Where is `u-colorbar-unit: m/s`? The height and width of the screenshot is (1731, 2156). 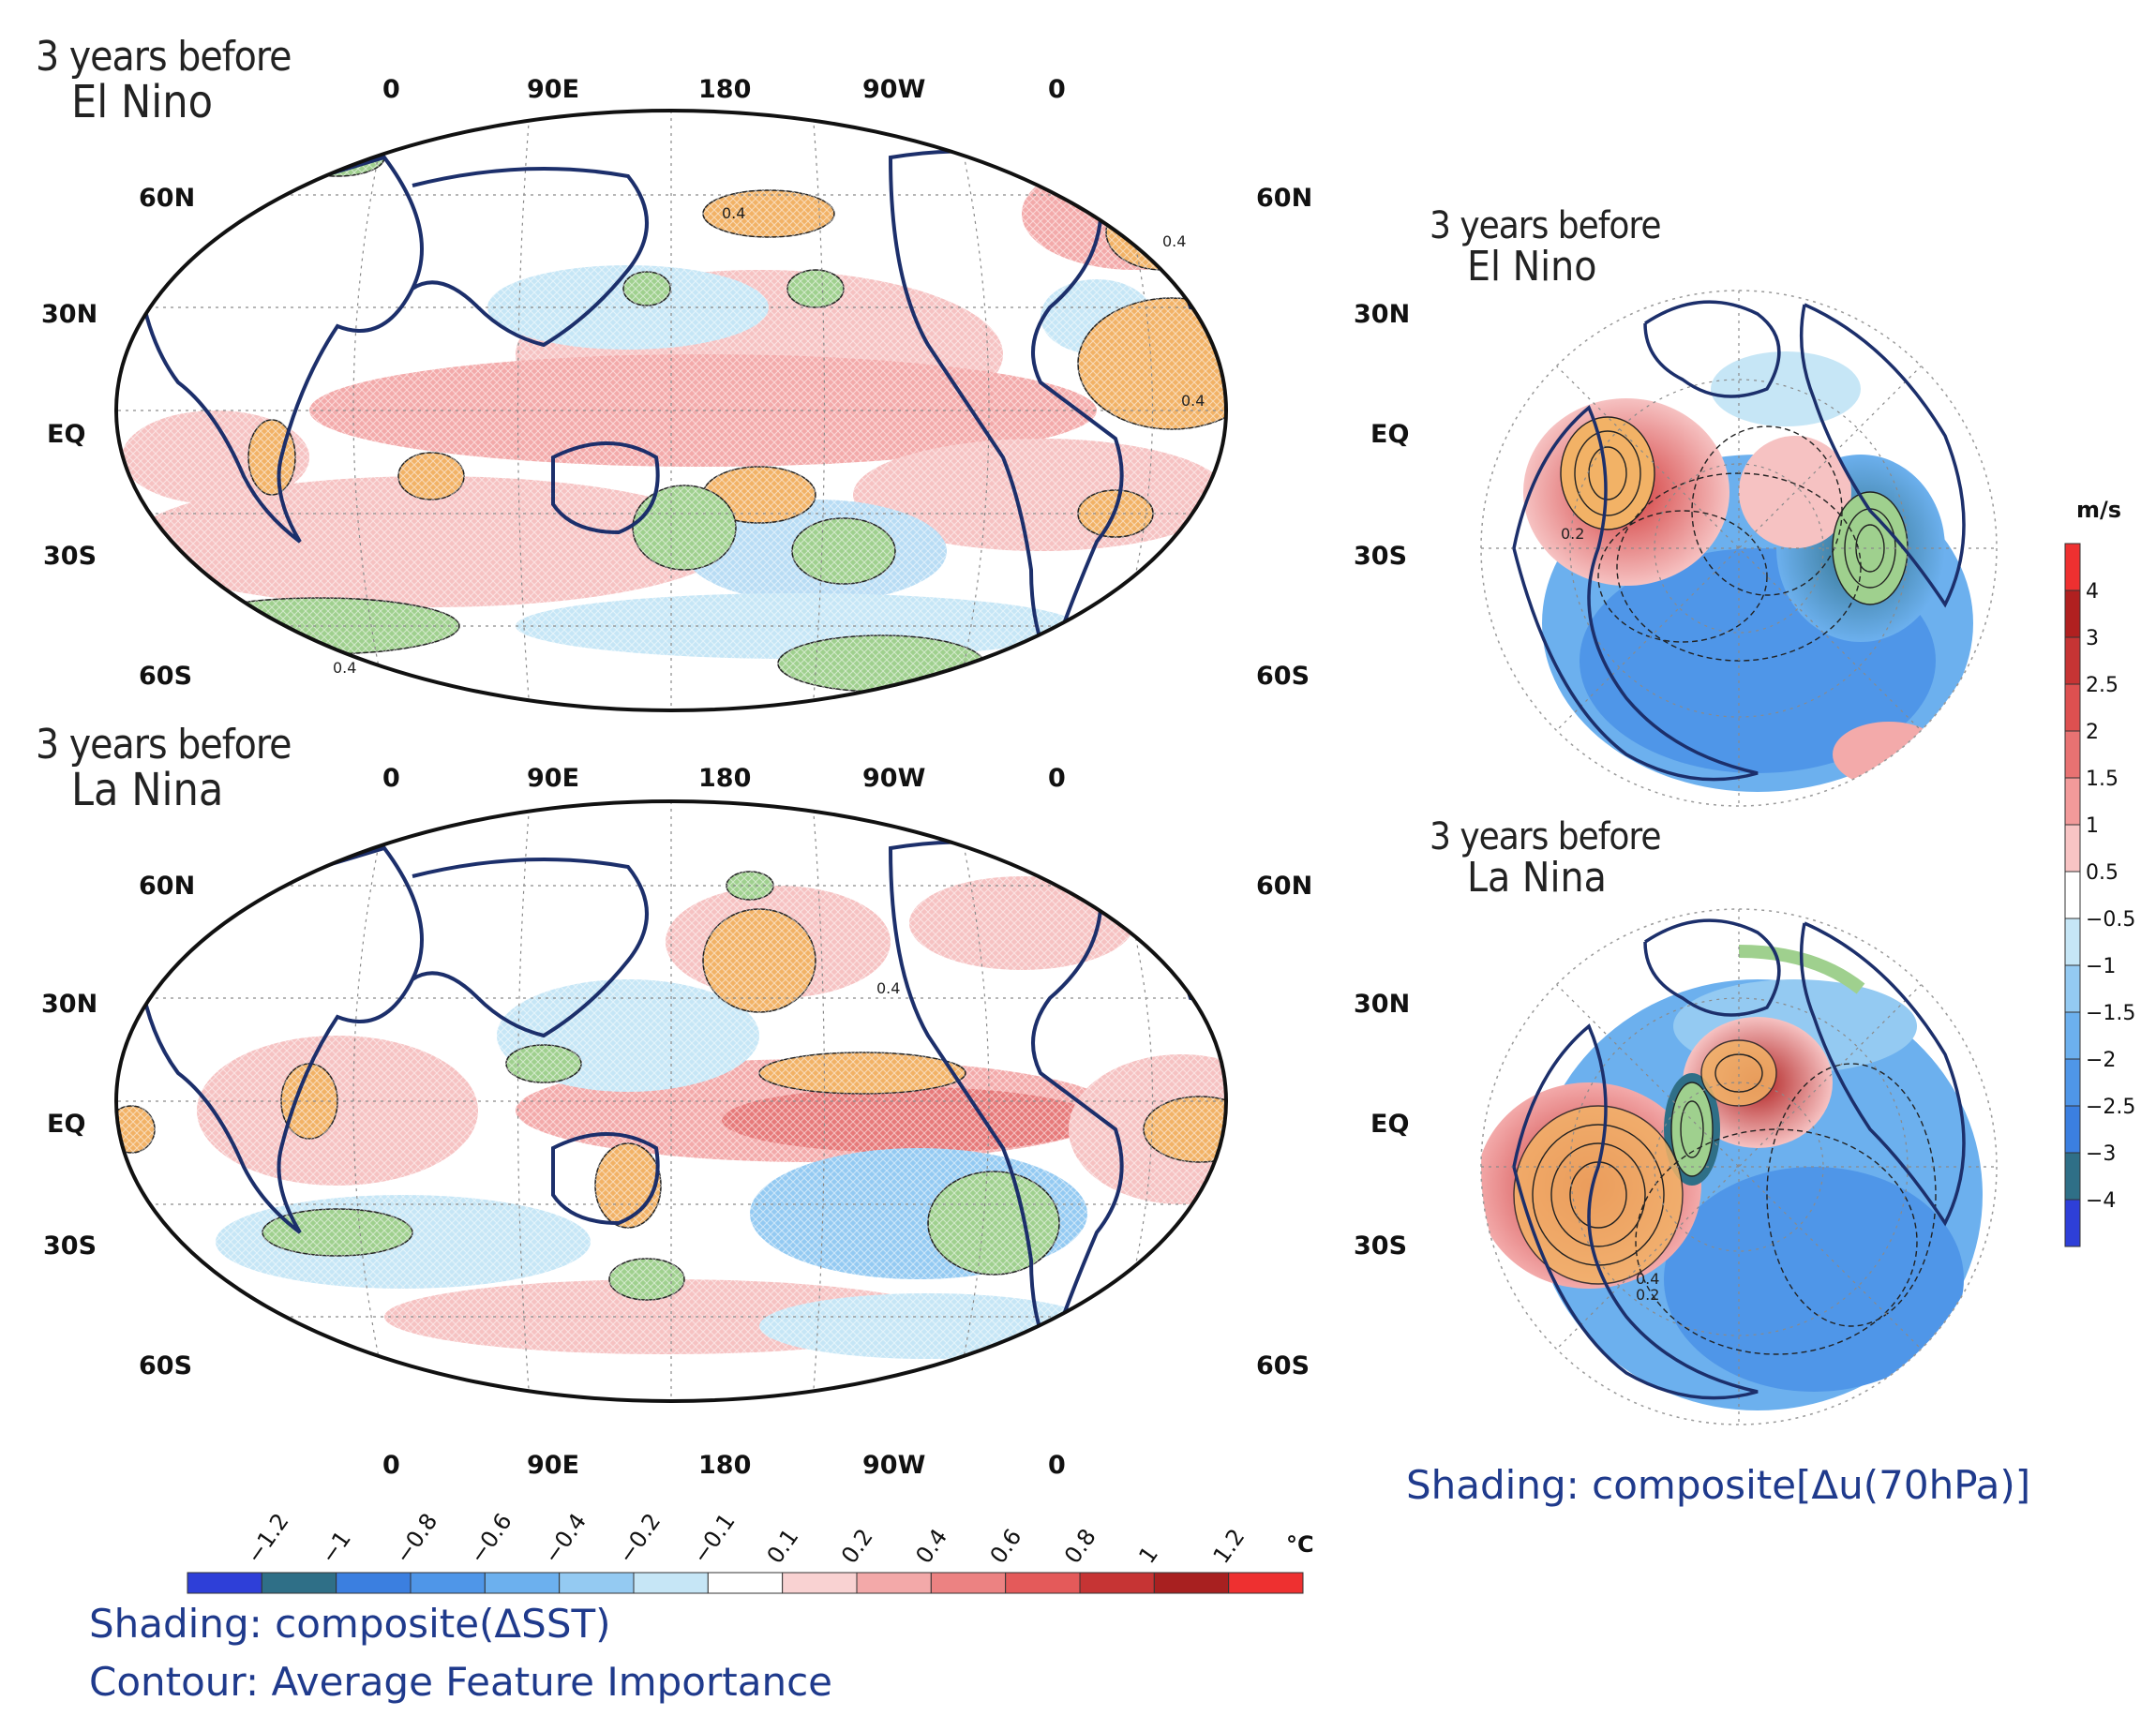 u-colorbar-unit: m/s is located at coordinates (2099, 510).